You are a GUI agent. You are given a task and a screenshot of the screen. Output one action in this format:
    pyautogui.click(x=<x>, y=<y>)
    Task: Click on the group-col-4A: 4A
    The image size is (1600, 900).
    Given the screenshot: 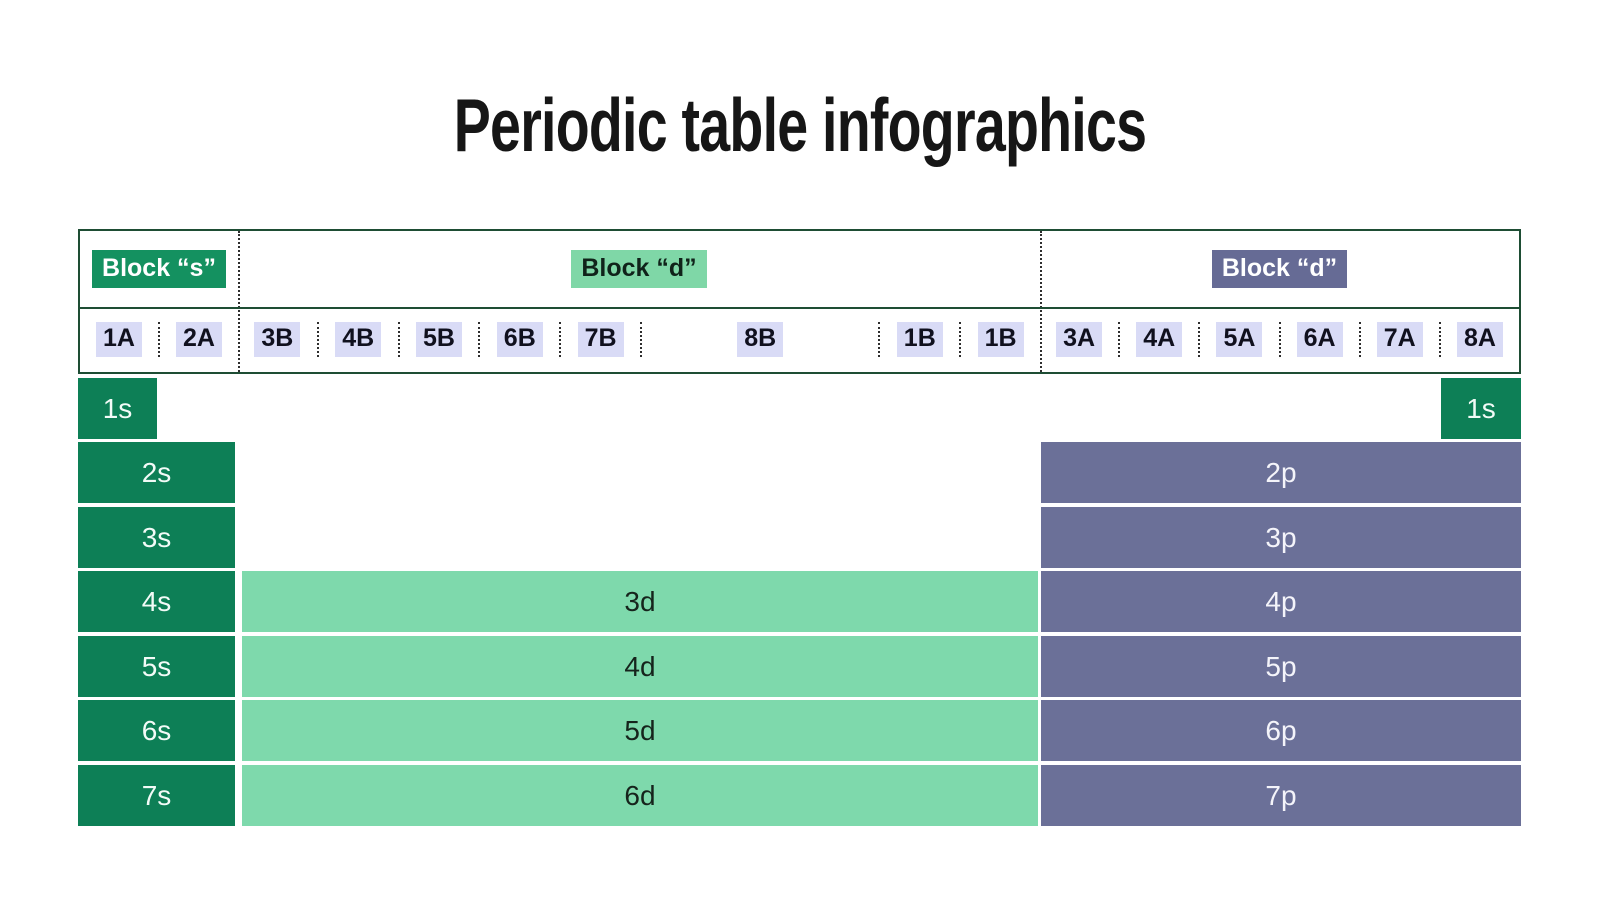 What is the action you would take?
    pyautogui.click(x=1158, y=339)
    